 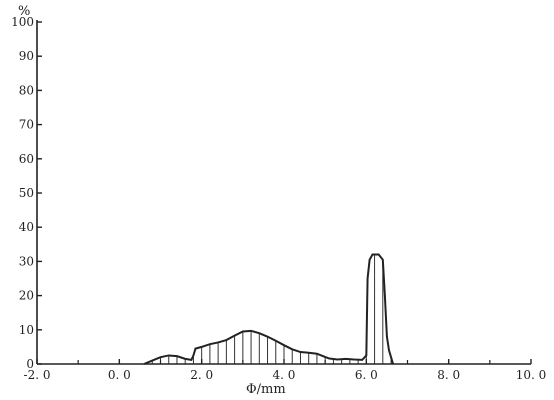 I want to click on x-axis-title: Φ/mm, so click(x=266, y=389).